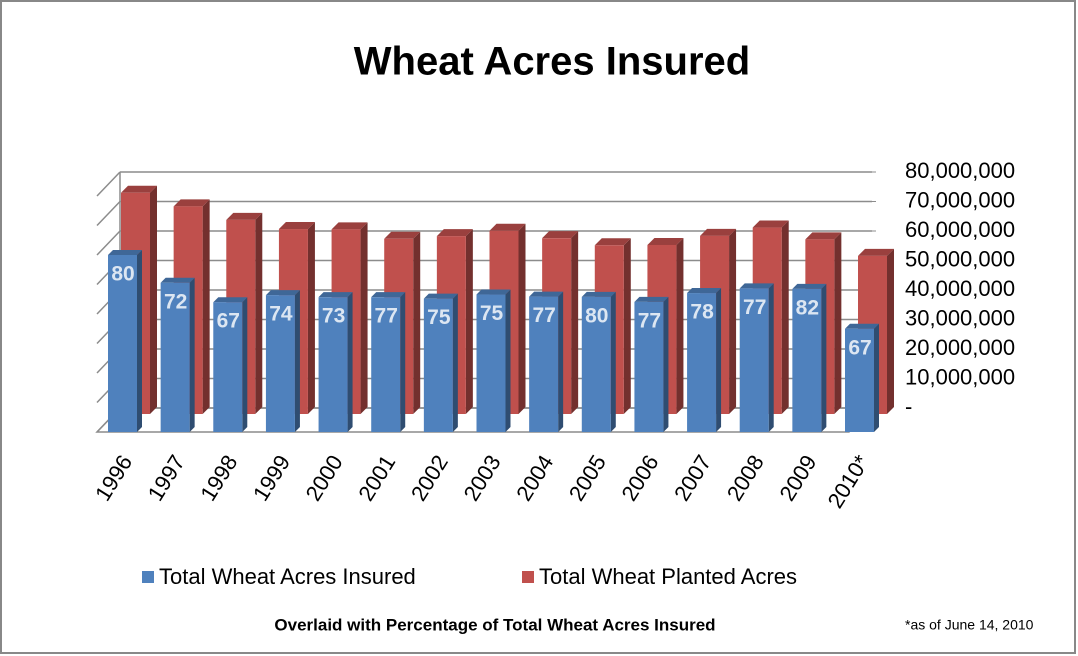  Describe the element at coordinates (960, 229) in the screenshot. I see `y-tick-label: 60,000,000` at that location.